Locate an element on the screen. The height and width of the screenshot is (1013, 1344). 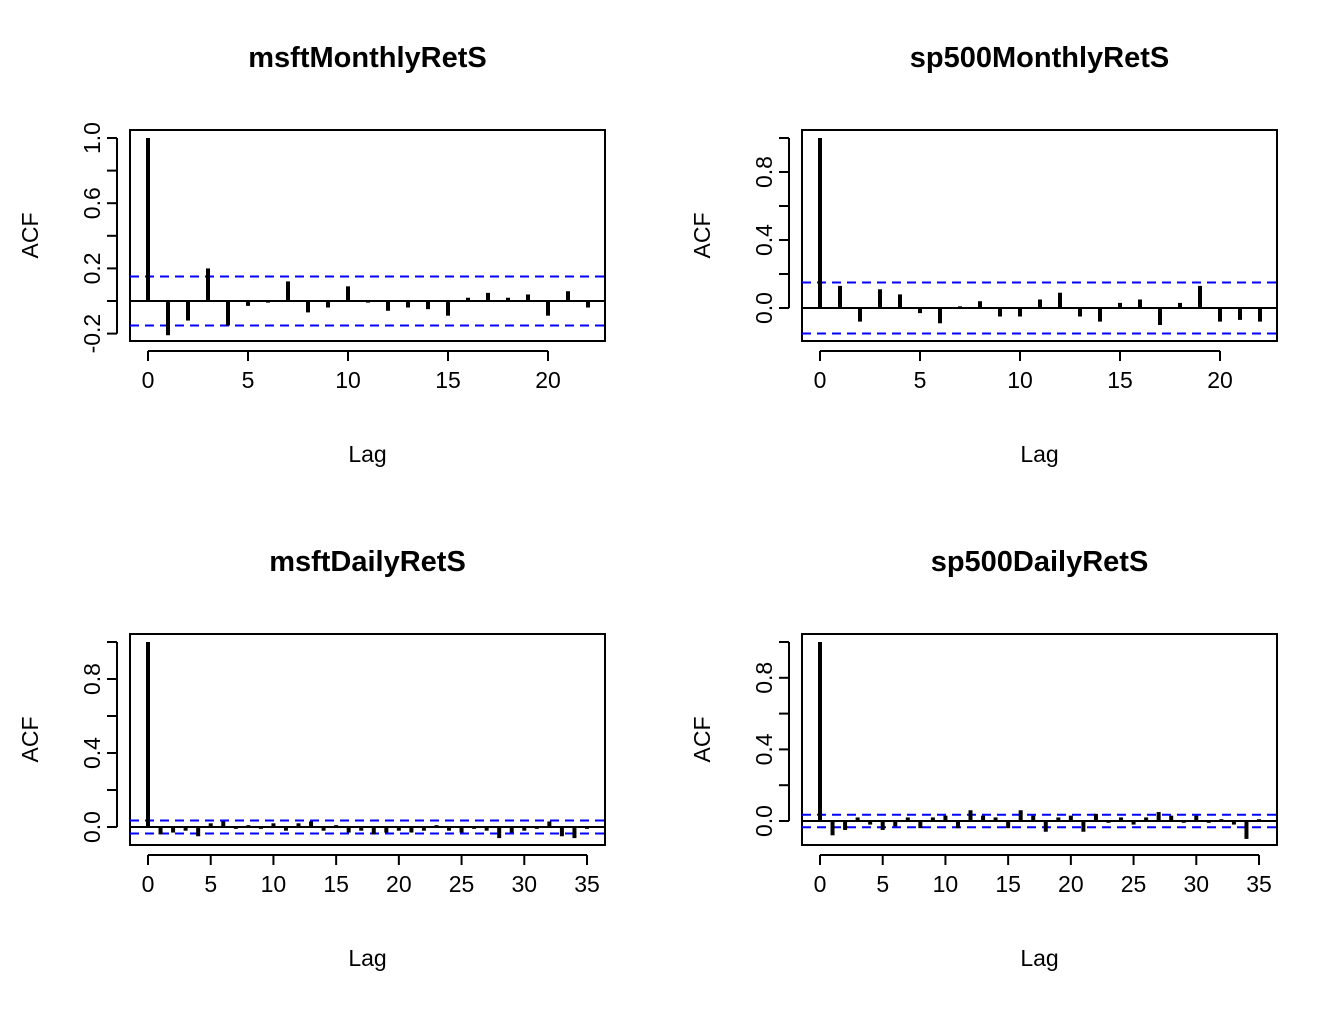
y-tick-label: -0.2 is located at coordinates (92, 334).